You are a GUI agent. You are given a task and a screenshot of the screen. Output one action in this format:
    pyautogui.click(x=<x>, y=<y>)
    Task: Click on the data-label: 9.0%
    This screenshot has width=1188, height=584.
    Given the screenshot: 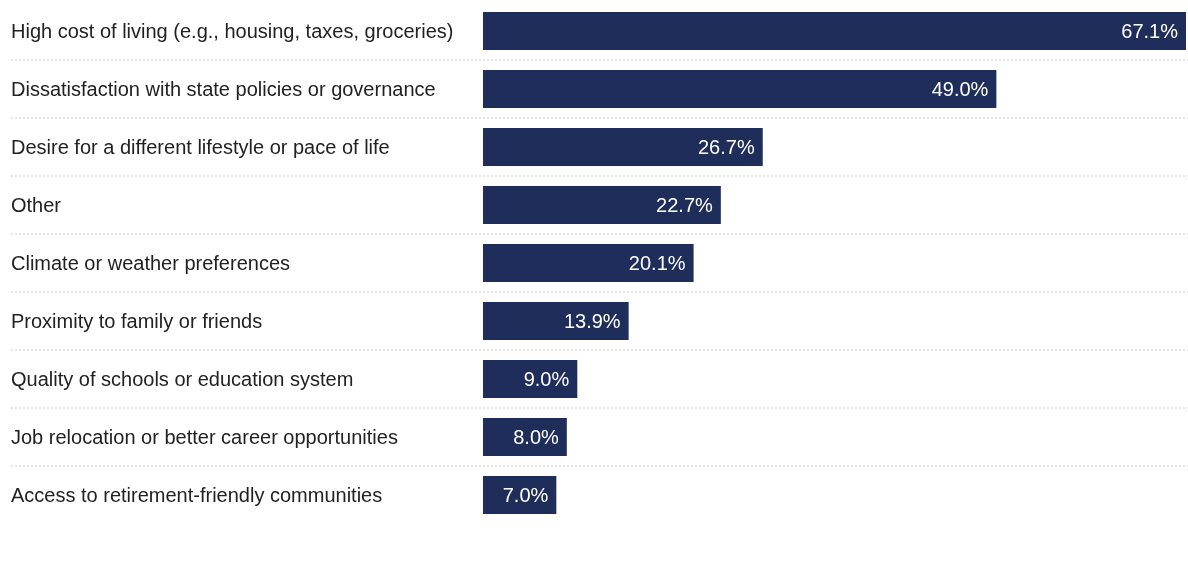 What is the action you would take?
    pyautogui.click(x=546, y=379)
    